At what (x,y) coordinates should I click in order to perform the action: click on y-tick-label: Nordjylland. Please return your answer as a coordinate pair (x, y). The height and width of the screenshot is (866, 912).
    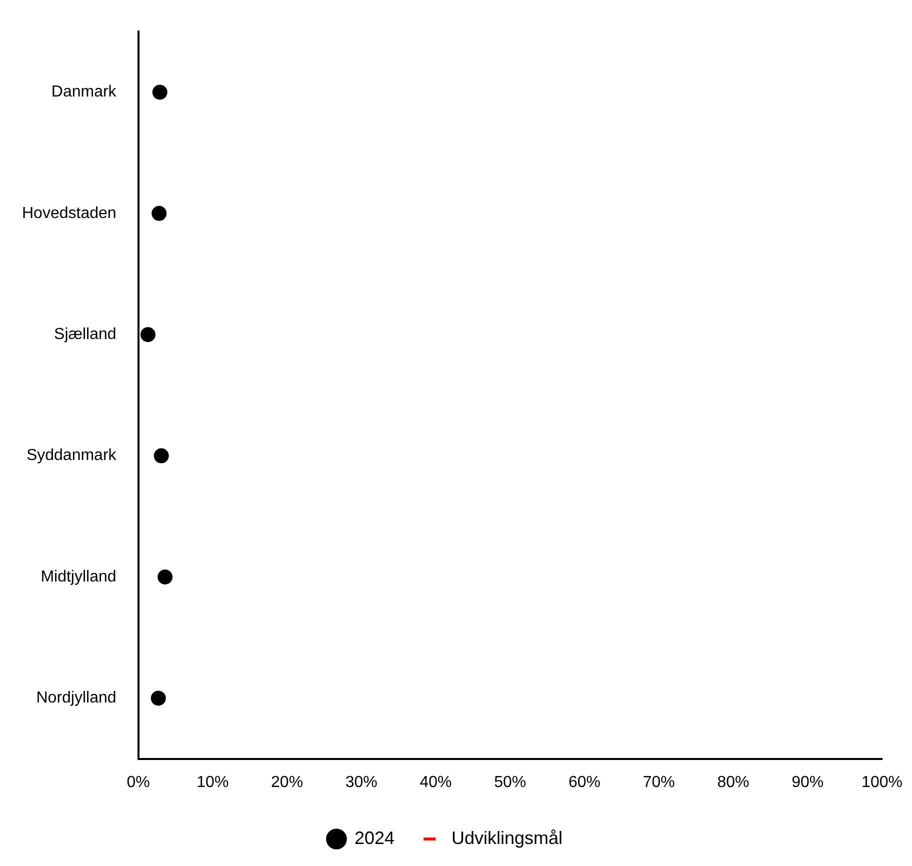
    Looking at the image, I should click on (76, 698).